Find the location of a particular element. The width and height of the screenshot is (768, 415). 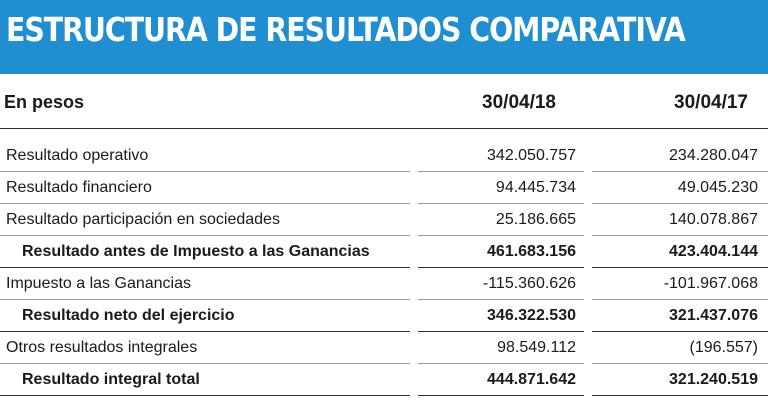

row-value-2017: 321.437.076 is located at coordinates (713, 315).